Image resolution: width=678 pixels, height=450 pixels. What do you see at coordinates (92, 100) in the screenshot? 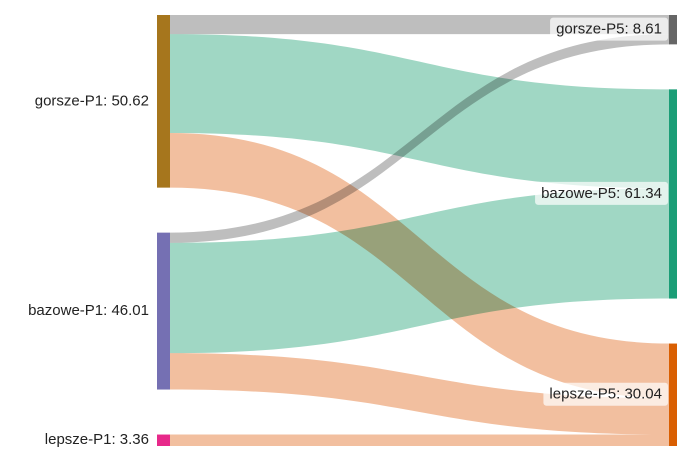
I see `node-label-gorsze-P1: gorsze-P1: 50.62` at bounding box center [92, 100].